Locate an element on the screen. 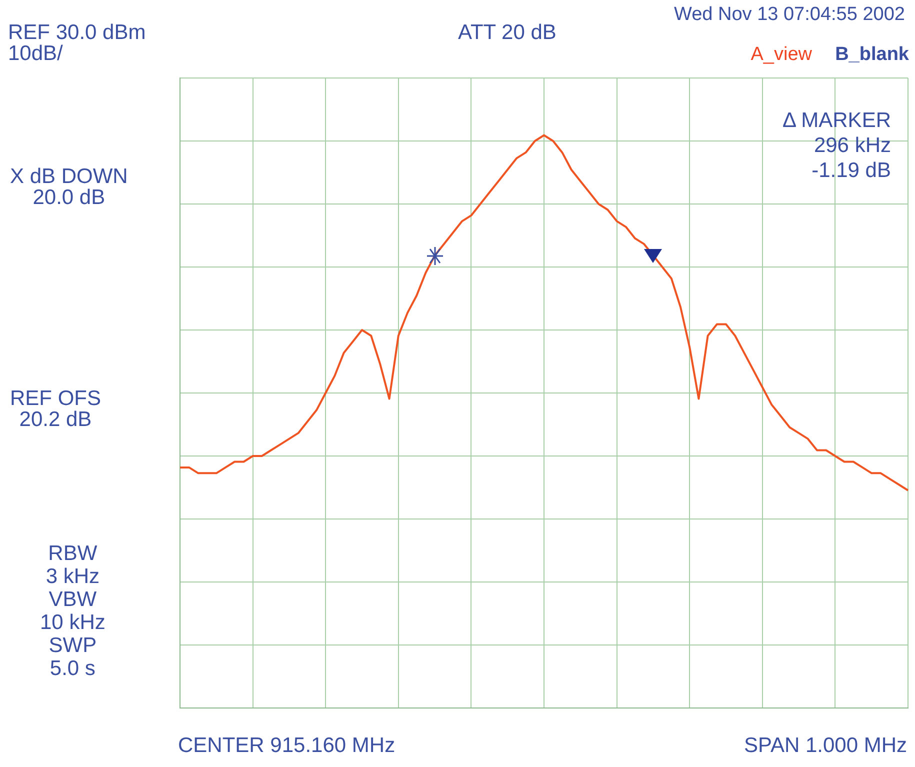  text: REF OFS 20.2 dB is located at coordinates (56, 409).